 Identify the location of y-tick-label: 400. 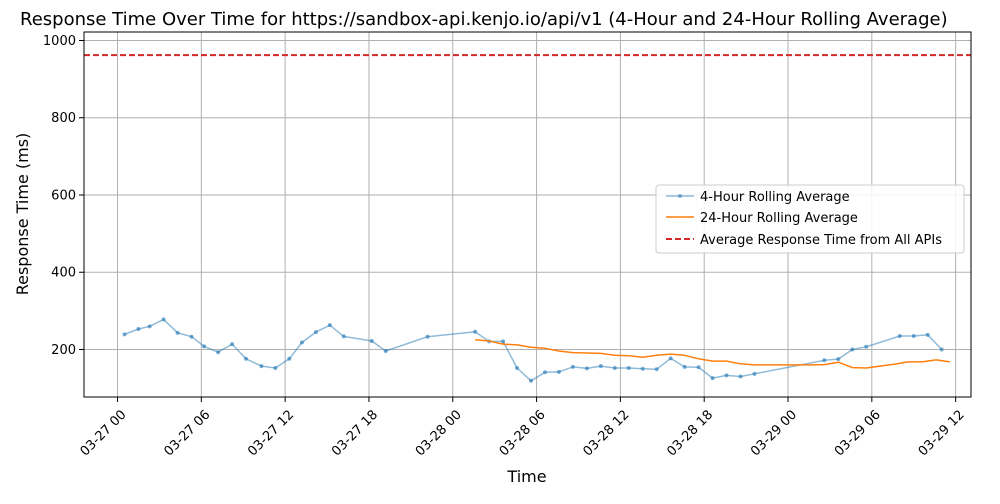
(63, 273).